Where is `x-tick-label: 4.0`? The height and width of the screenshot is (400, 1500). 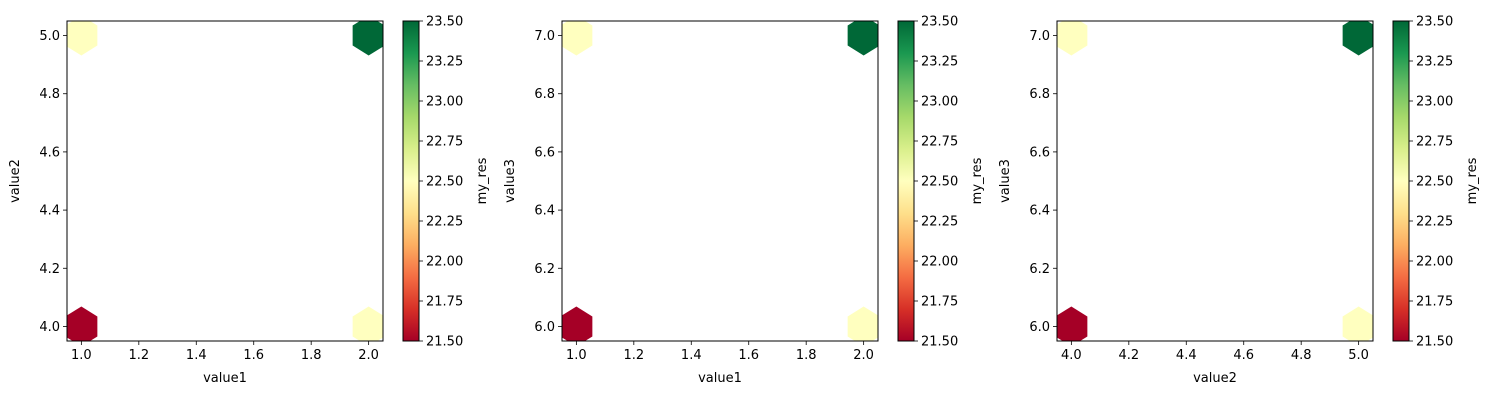 x-tick-label: 4.0 is located at coordinates (1071, 355).